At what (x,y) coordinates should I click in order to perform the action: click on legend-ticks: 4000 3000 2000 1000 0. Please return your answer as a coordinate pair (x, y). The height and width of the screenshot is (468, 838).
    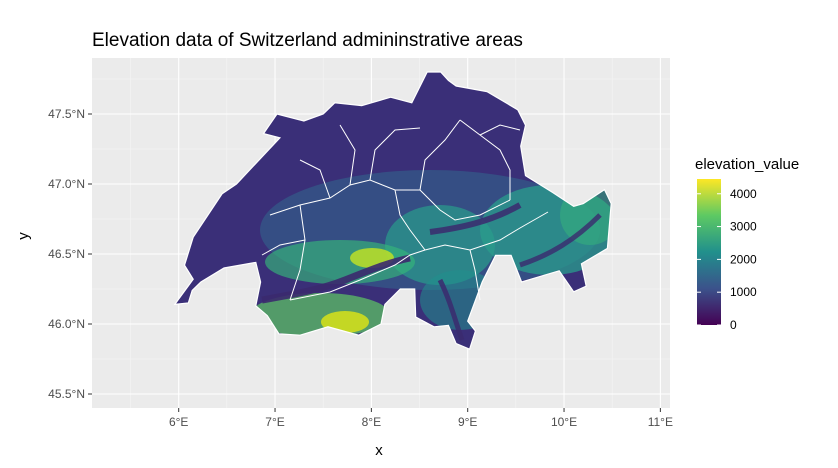
    Looking at the image, I should click on (727, 259).